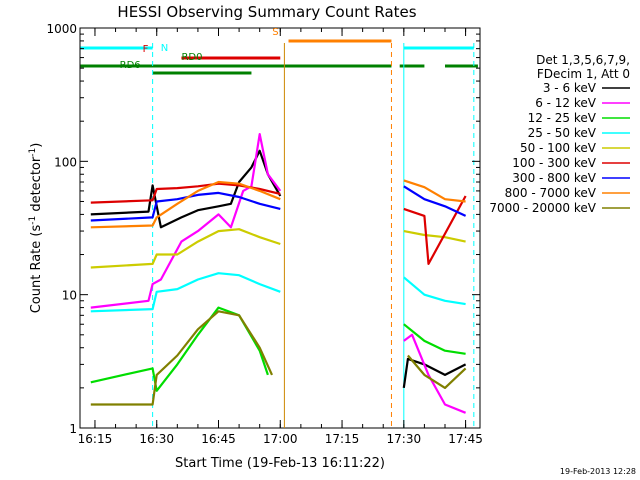 The height and width of the screenshot is (480, 640). Describe the element at coordinates (73, 429) in the screenshot. I see `y-tick-label-0: 1` at that location.